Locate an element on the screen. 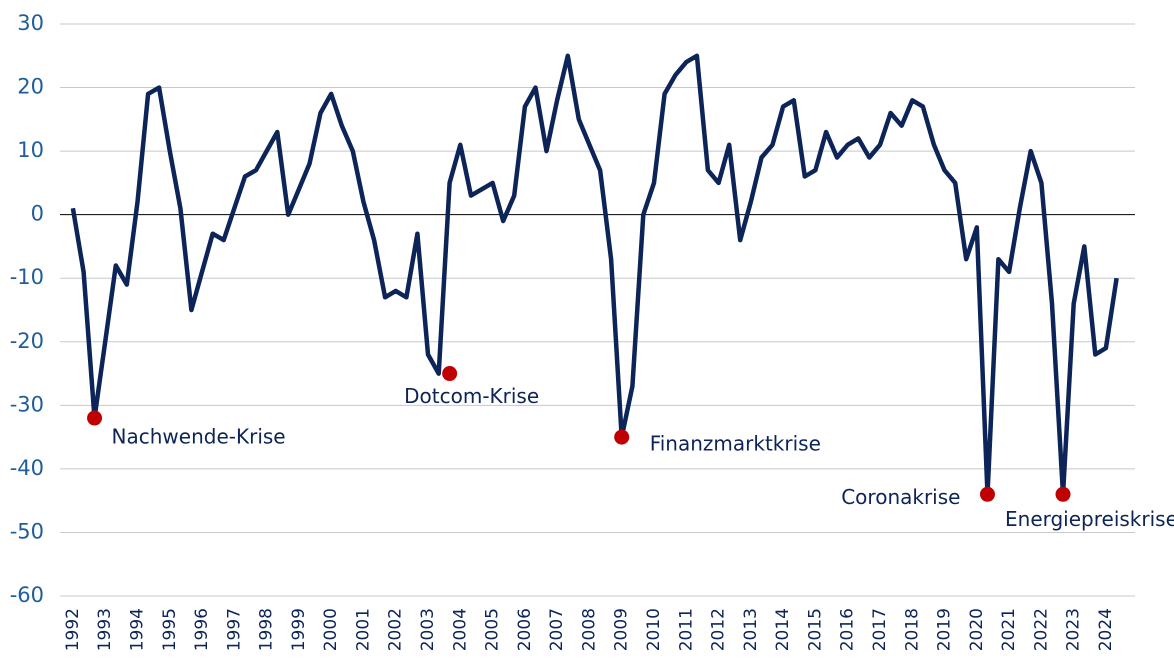 This screenshot has height=662, width=1174. y-tick-label: -50 is located at coordinates (27, 531).